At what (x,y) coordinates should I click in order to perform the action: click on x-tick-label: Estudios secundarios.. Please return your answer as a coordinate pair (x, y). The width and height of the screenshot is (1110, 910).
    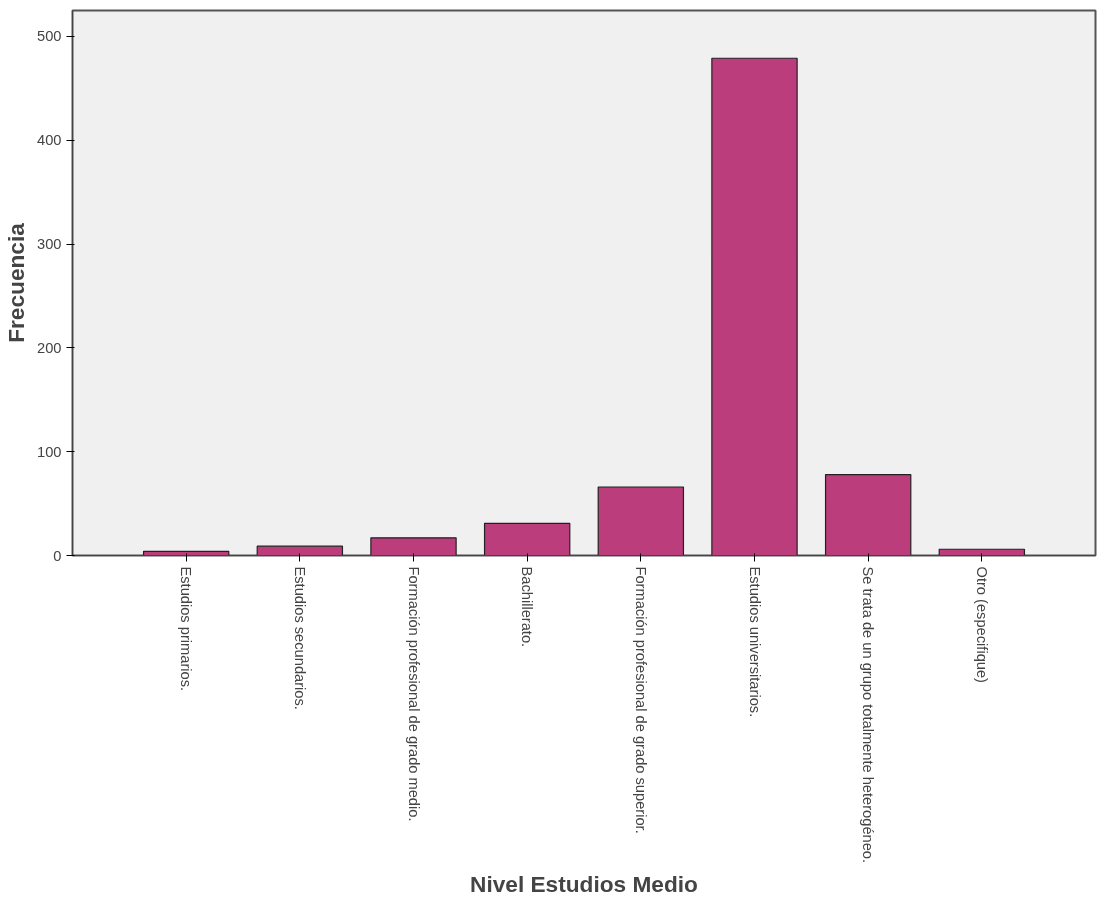
    Looking at the image, I should click on (299, 638).